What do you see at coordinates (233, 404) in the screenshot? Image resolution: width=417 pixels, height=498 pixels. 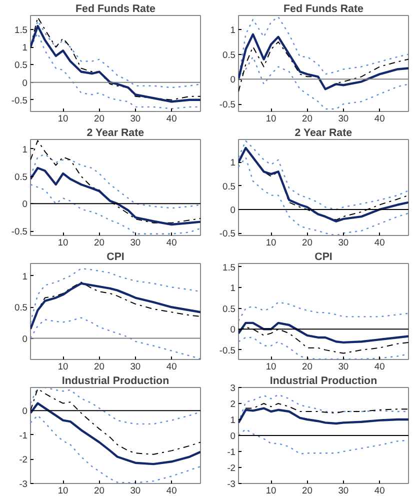 I see `y-tick-label: 2` at bounding box center [233, 404].